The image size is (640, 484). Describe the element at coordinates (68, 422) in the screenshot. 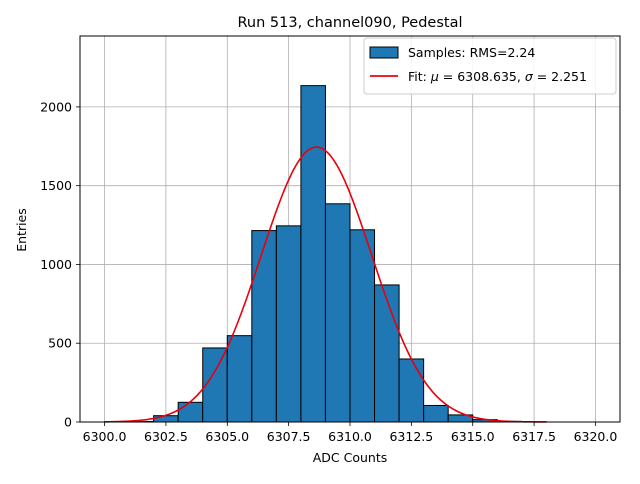

I see `y-tick-label: 0` at that location.